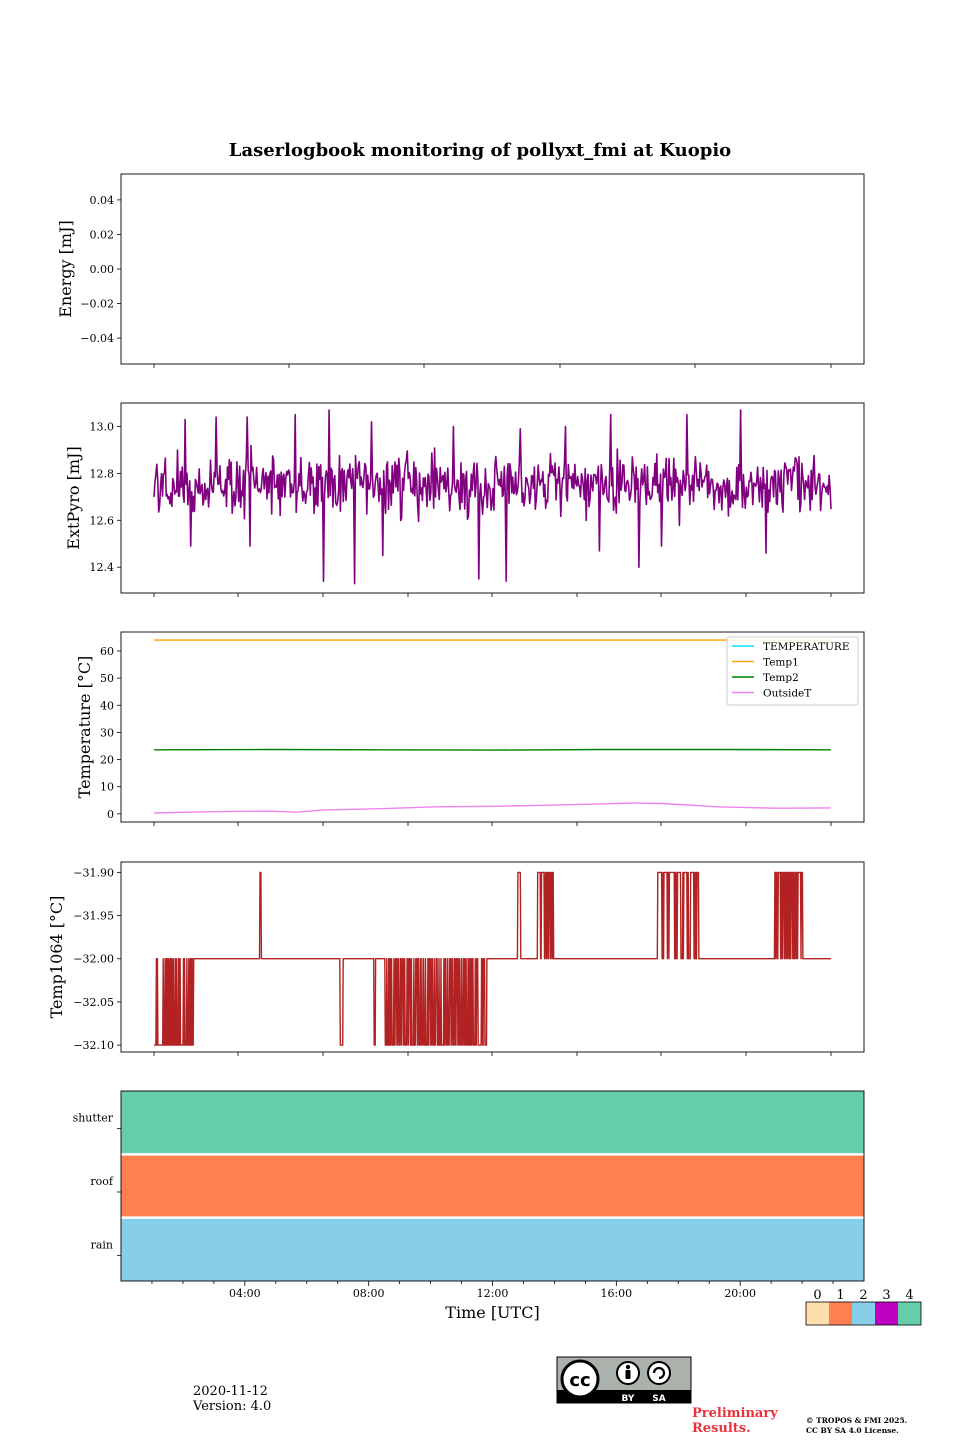 The image size is (960, 1440). What do you see at coordinates (781, 678) in the screenshot?
I see `legend-label: Temp2` at bounding box center [781, 678].